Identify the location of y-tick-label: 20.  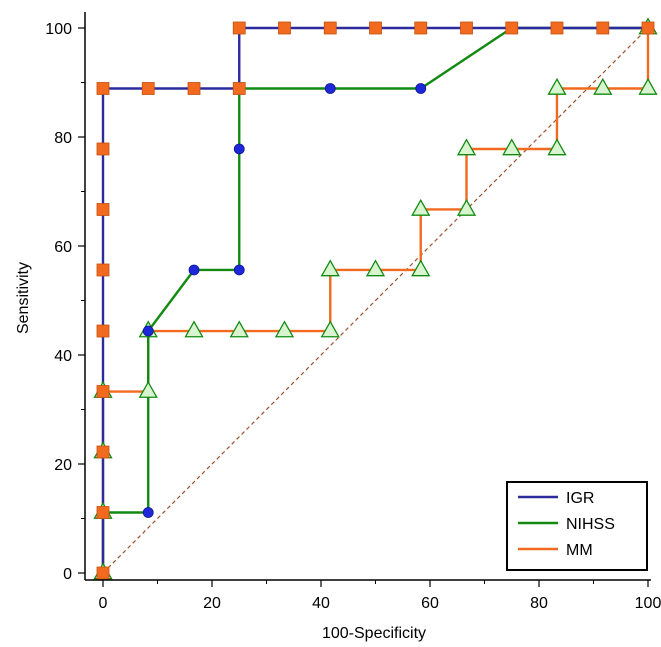
(63, 465).